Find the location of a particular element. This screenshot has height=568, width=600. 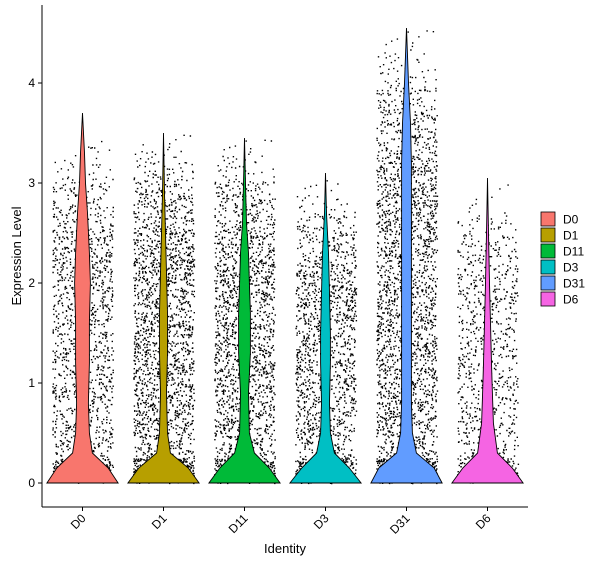

legend-label-D6: D6 is located at coordinates (571, 300).